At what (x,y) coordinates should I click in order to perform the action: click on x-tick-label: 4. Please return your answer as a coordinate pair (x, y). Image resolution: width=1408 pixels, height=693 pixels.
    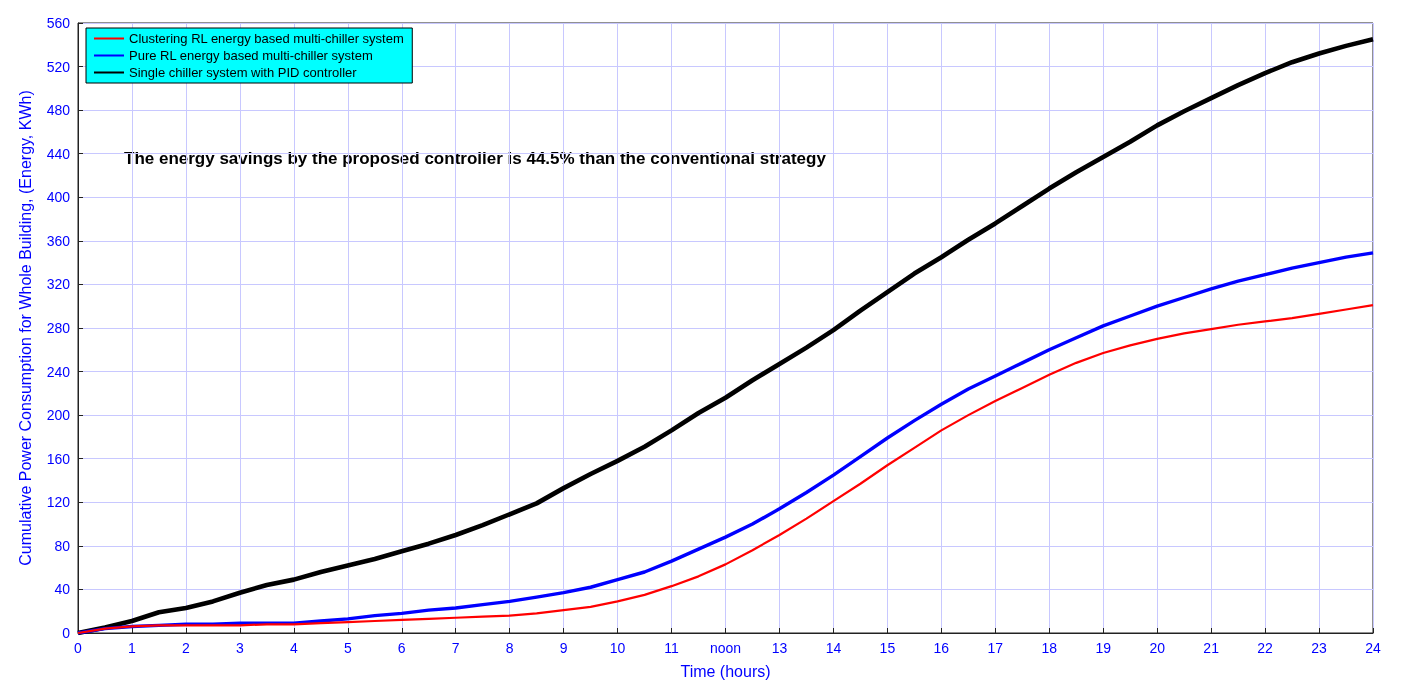
    Looking at the image, I should click on (293, 648).